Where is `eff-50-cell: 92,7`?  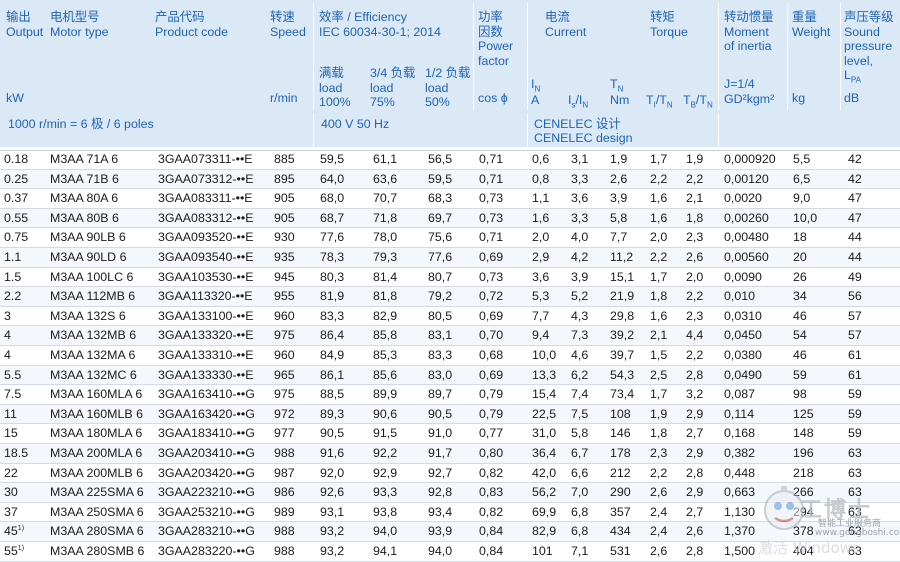 eff-50-cell: 92,7 is located at coordinates (440, 472).